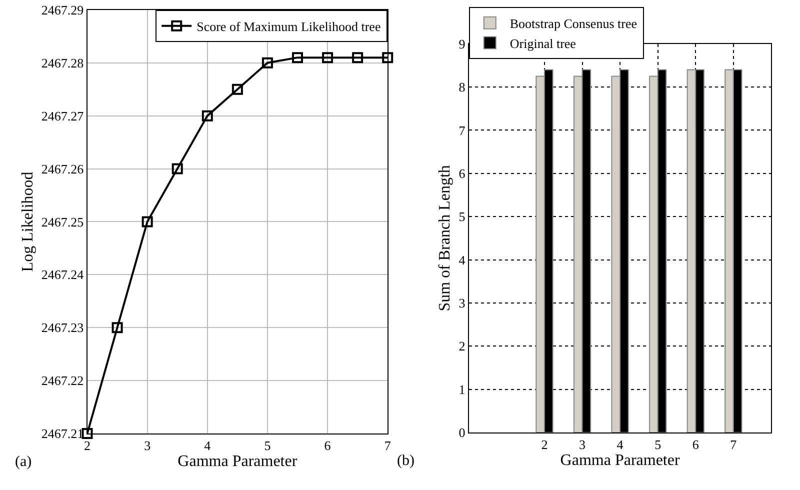 This screenshot has width=800, height=490. What do you see at coordinates (574, 23) in the screenshot?
I see `legend-label: Bootstrap Consenus tree` at bounding box center [574, 23].